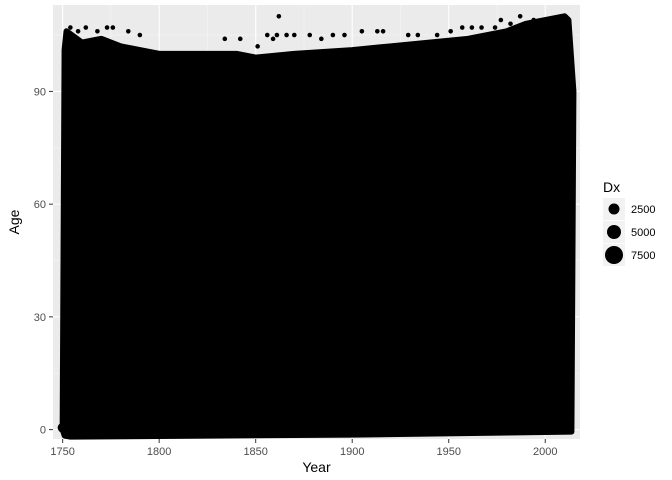 This screenshot has width=672, height=480. Describe the element at coordinates (611, 187) in the screenshot. I see `legend-title: Dx` at that location.